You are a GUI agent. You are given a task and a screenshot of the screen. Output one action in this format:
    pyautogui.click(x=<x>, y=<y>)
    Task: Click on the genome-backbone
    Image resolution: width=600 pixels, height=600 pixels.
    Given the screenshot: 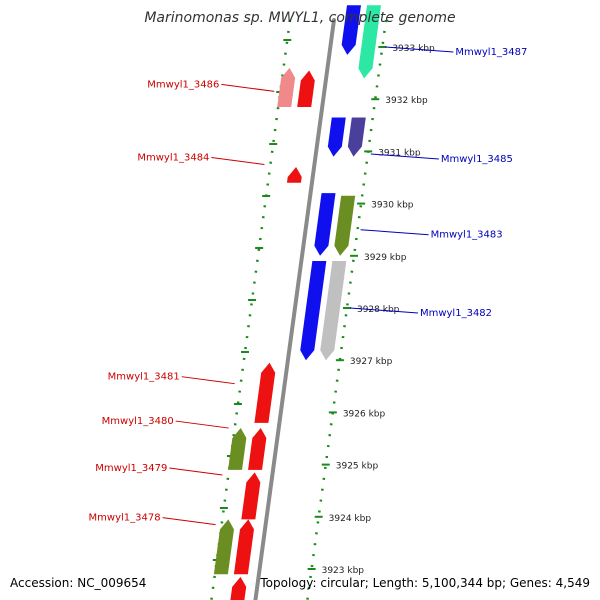 What is the action you would take?
    pyautogui.click(x=294, y=309)
    